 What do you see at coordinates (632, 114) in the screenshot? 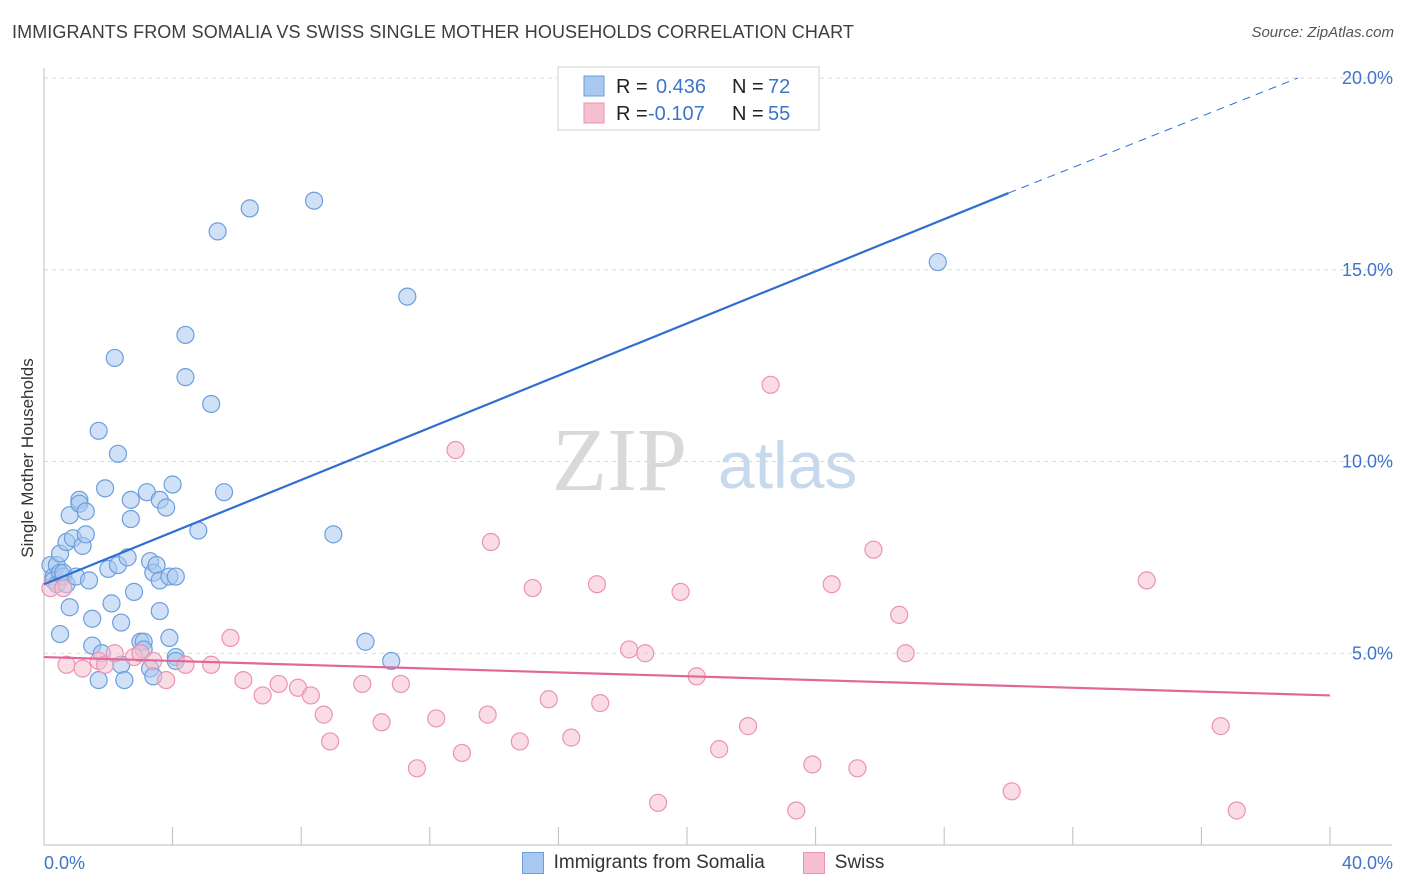
I see `legend-r-label-swiss: R =` at bounding box center [632, 114].